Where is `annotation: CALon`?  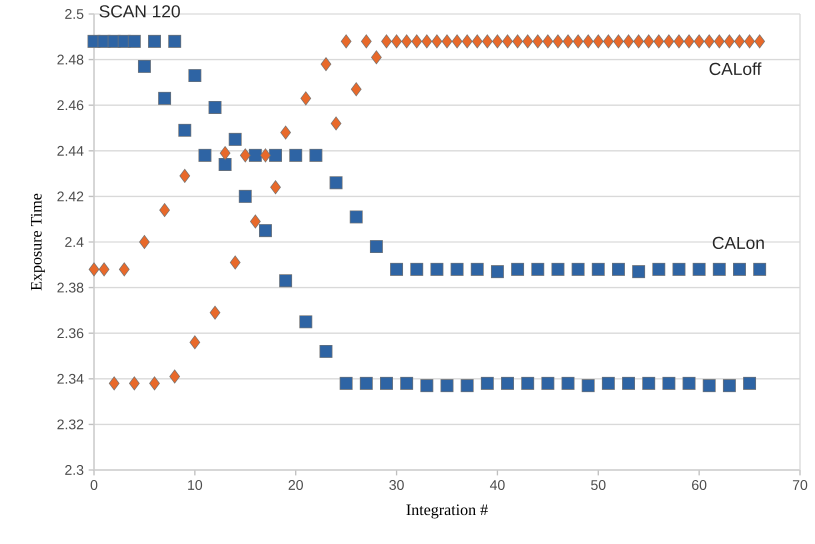
annotation: CALon is located at coordinates (738, 243).